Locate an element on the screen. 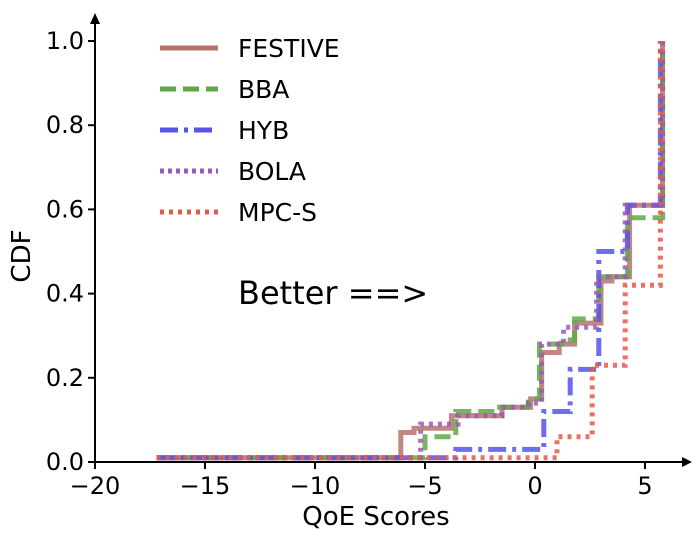 This screenshot has width=700, height=536. legend-entry-bba: BBA is located at coordinates (224, 89).